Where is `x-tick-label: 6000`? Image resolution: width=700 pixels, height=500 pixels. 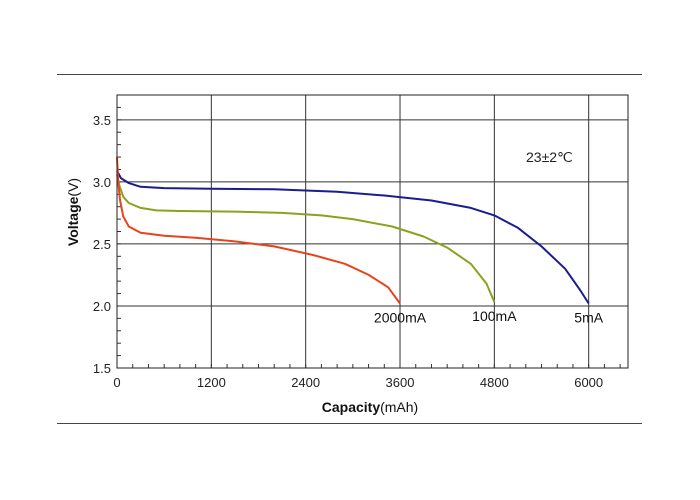
x-tick-label: 6000 is located at coordinates (588, 382).